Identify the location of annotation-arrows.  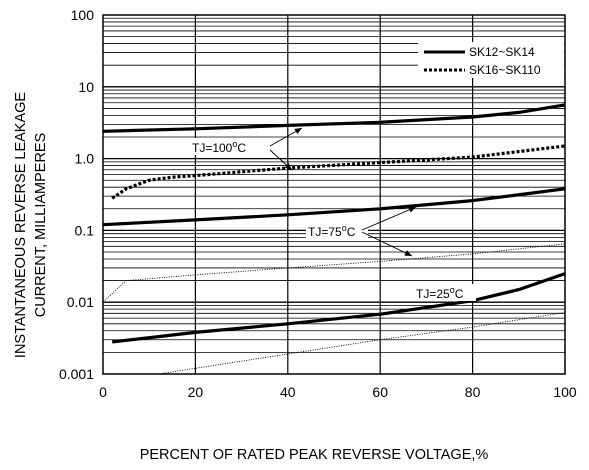
(343, 192).